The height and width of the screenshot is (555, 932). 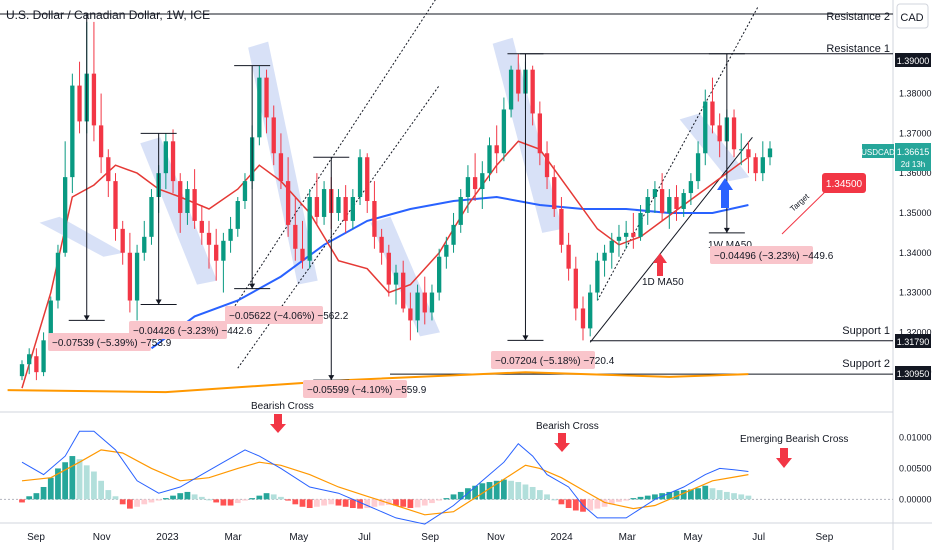 I want to click on price-tick-label: 1.36000, so click(x=915, y=173).